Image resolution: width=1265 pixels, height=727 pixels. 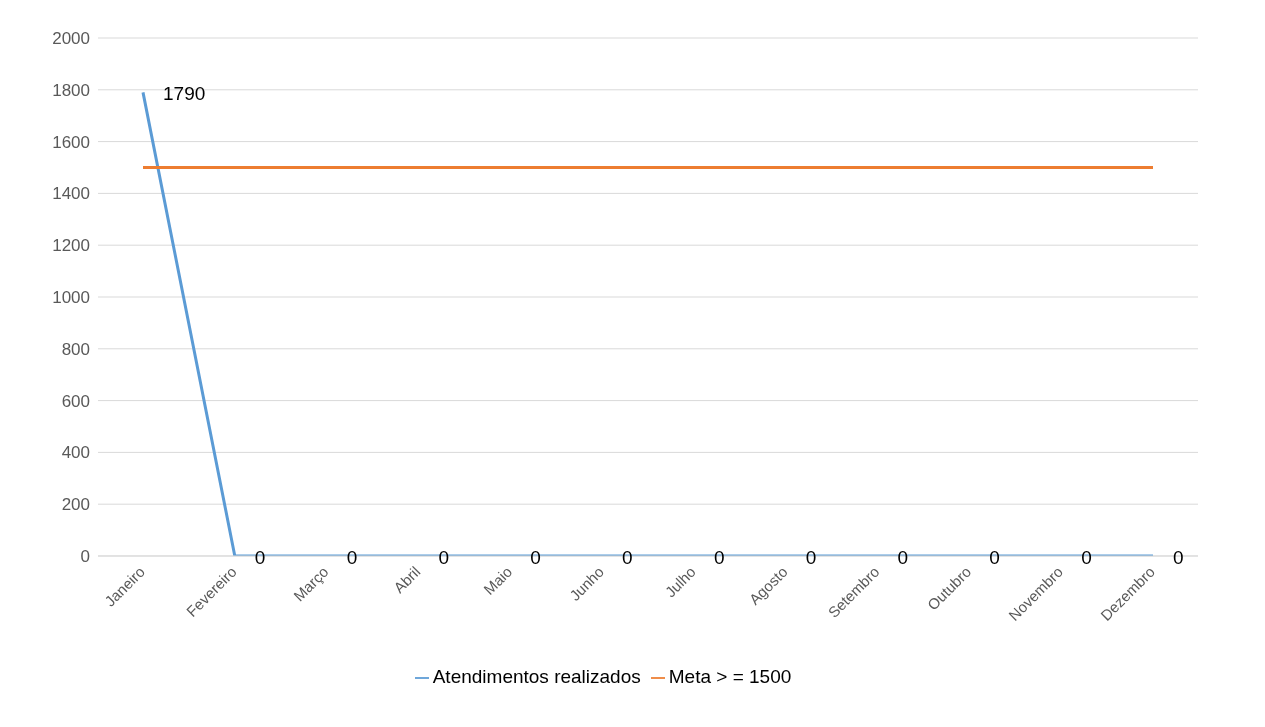 I want to click on y-tick-label: 1800, so click(x=71, y=90).